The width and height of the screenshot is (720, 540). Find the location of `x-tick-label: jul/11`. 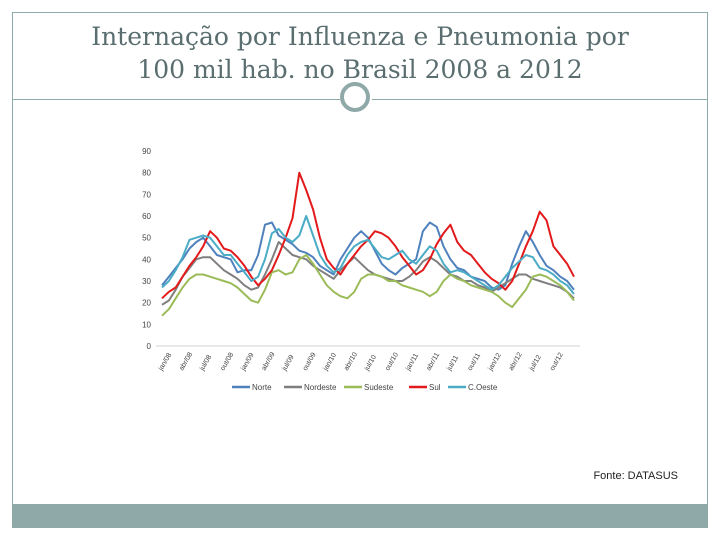

x-tick-label: jul/11 is located at coordinates (453, 363).